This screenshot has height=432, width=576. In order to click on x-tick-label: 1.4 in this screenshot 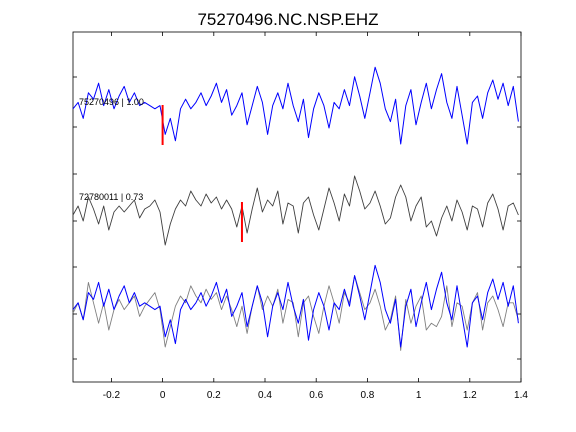, I will do `click(521, 395)`.